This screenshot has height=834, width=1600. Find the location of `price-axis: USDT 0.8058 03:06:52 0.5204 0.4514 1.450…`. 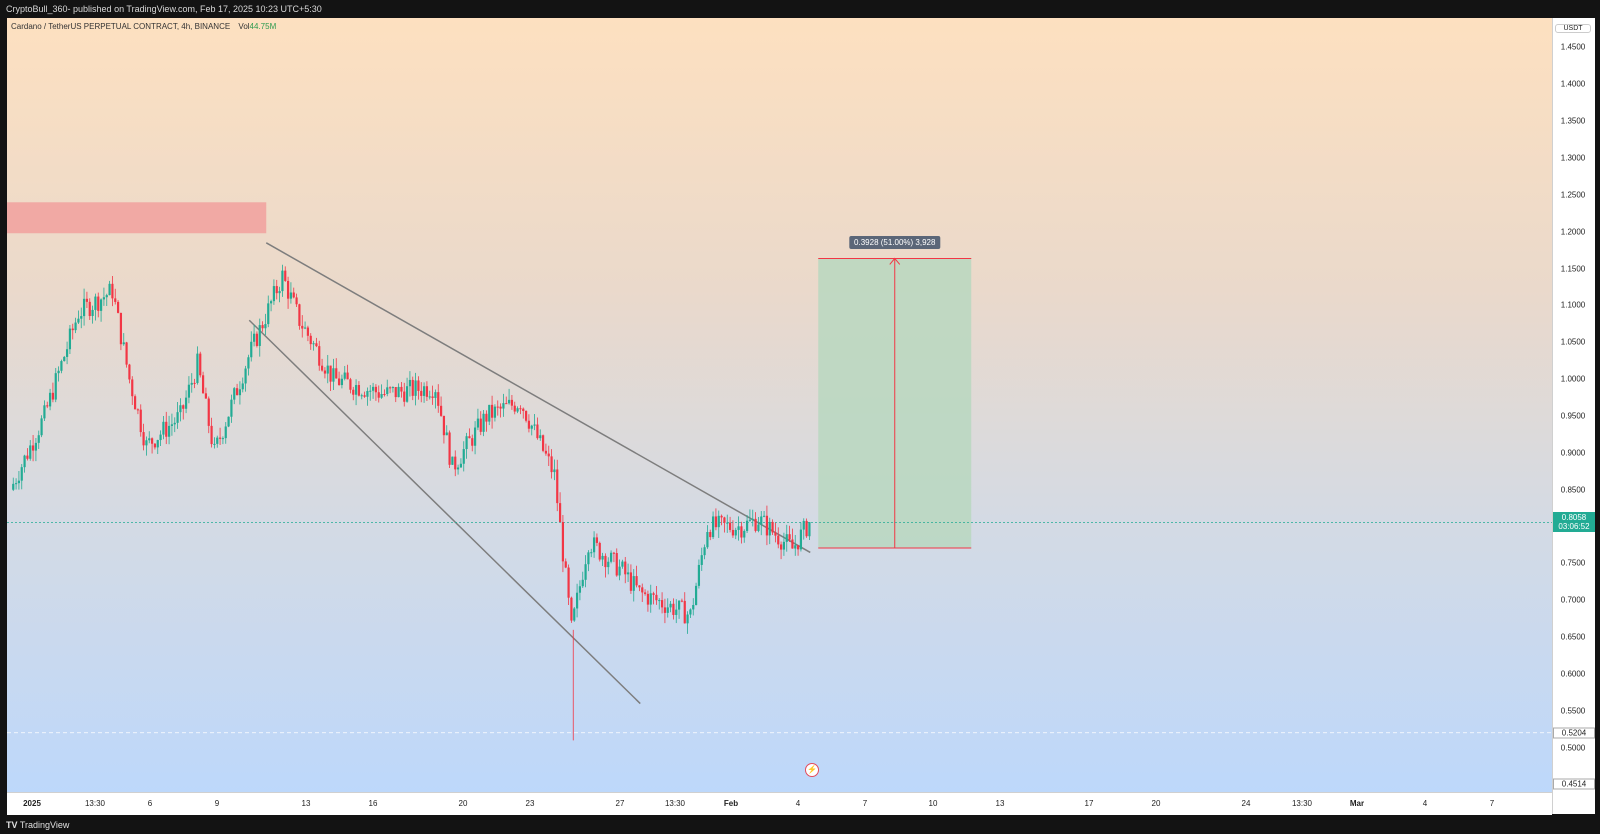

price-axis: USDT 0.8058 03:06:52 0.5204 0.4514 1.450… is located at coordinates (1573, 416).